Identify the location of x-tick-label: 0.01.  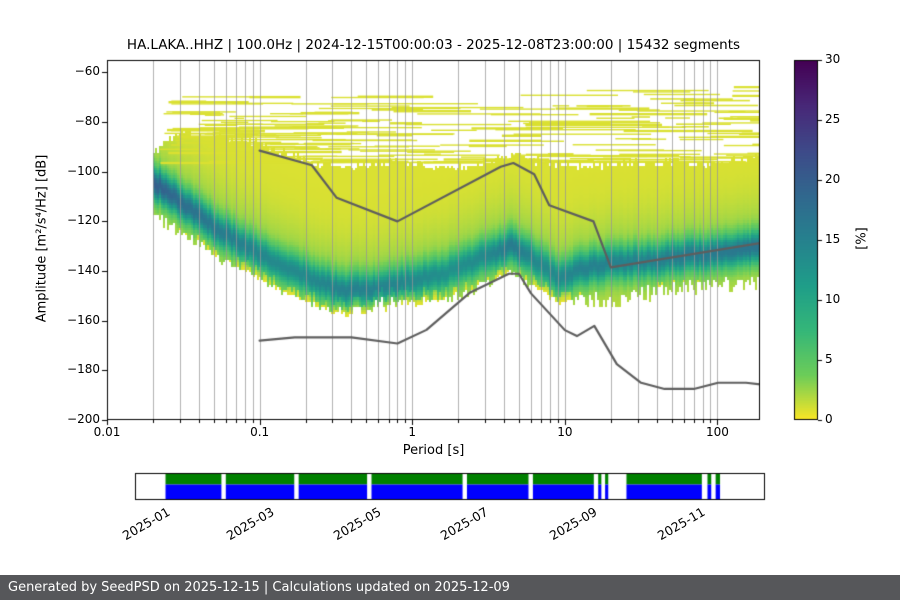
(107, 432).